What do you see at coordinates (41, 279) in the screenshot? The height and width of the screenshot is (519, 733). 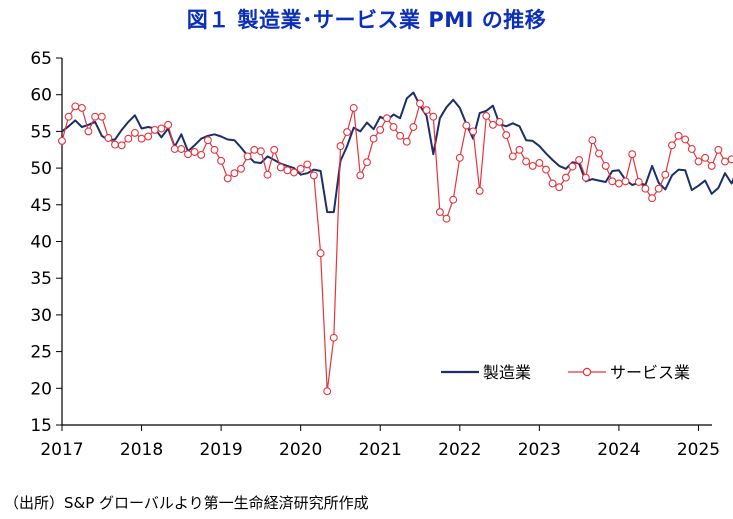 I see `y-tick-label: 35` at bounding box center [41, 279].